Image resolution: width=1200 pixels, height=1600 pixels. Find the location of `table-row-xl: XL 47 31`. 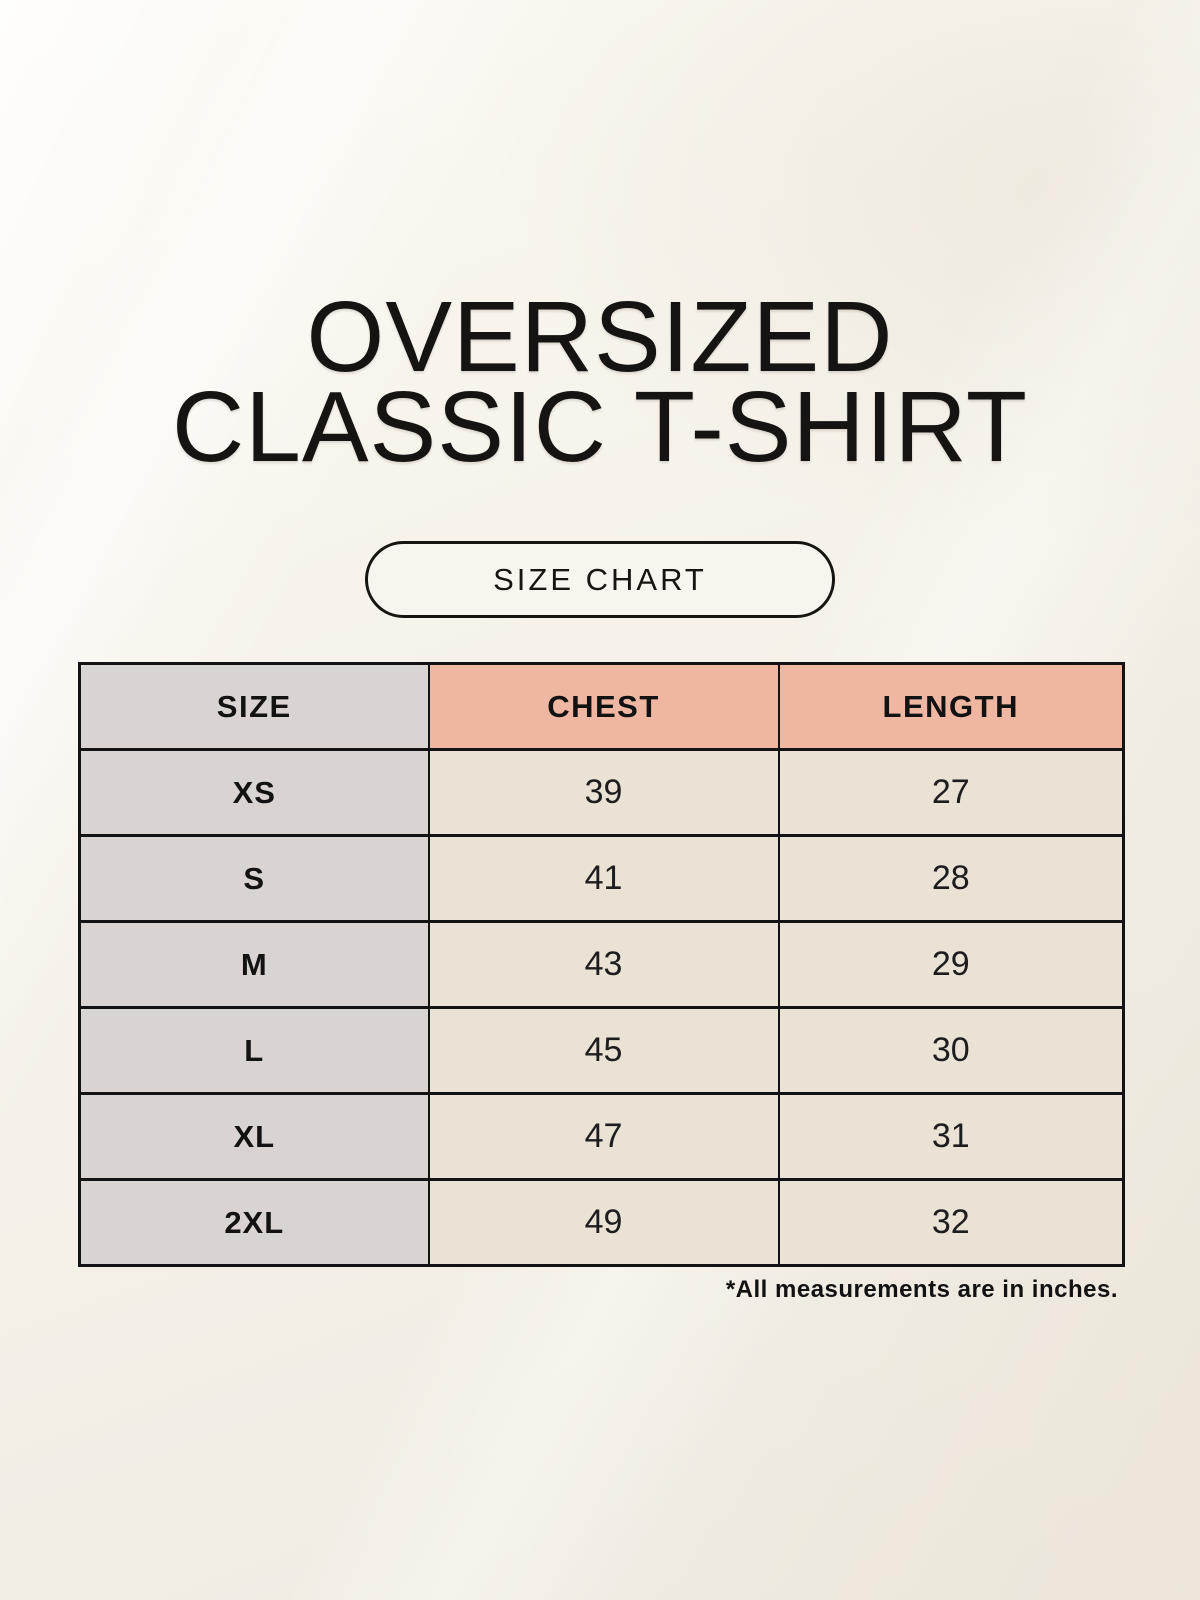

table-row-xl: XL 47 31 is located at coordinates (601, 1136).